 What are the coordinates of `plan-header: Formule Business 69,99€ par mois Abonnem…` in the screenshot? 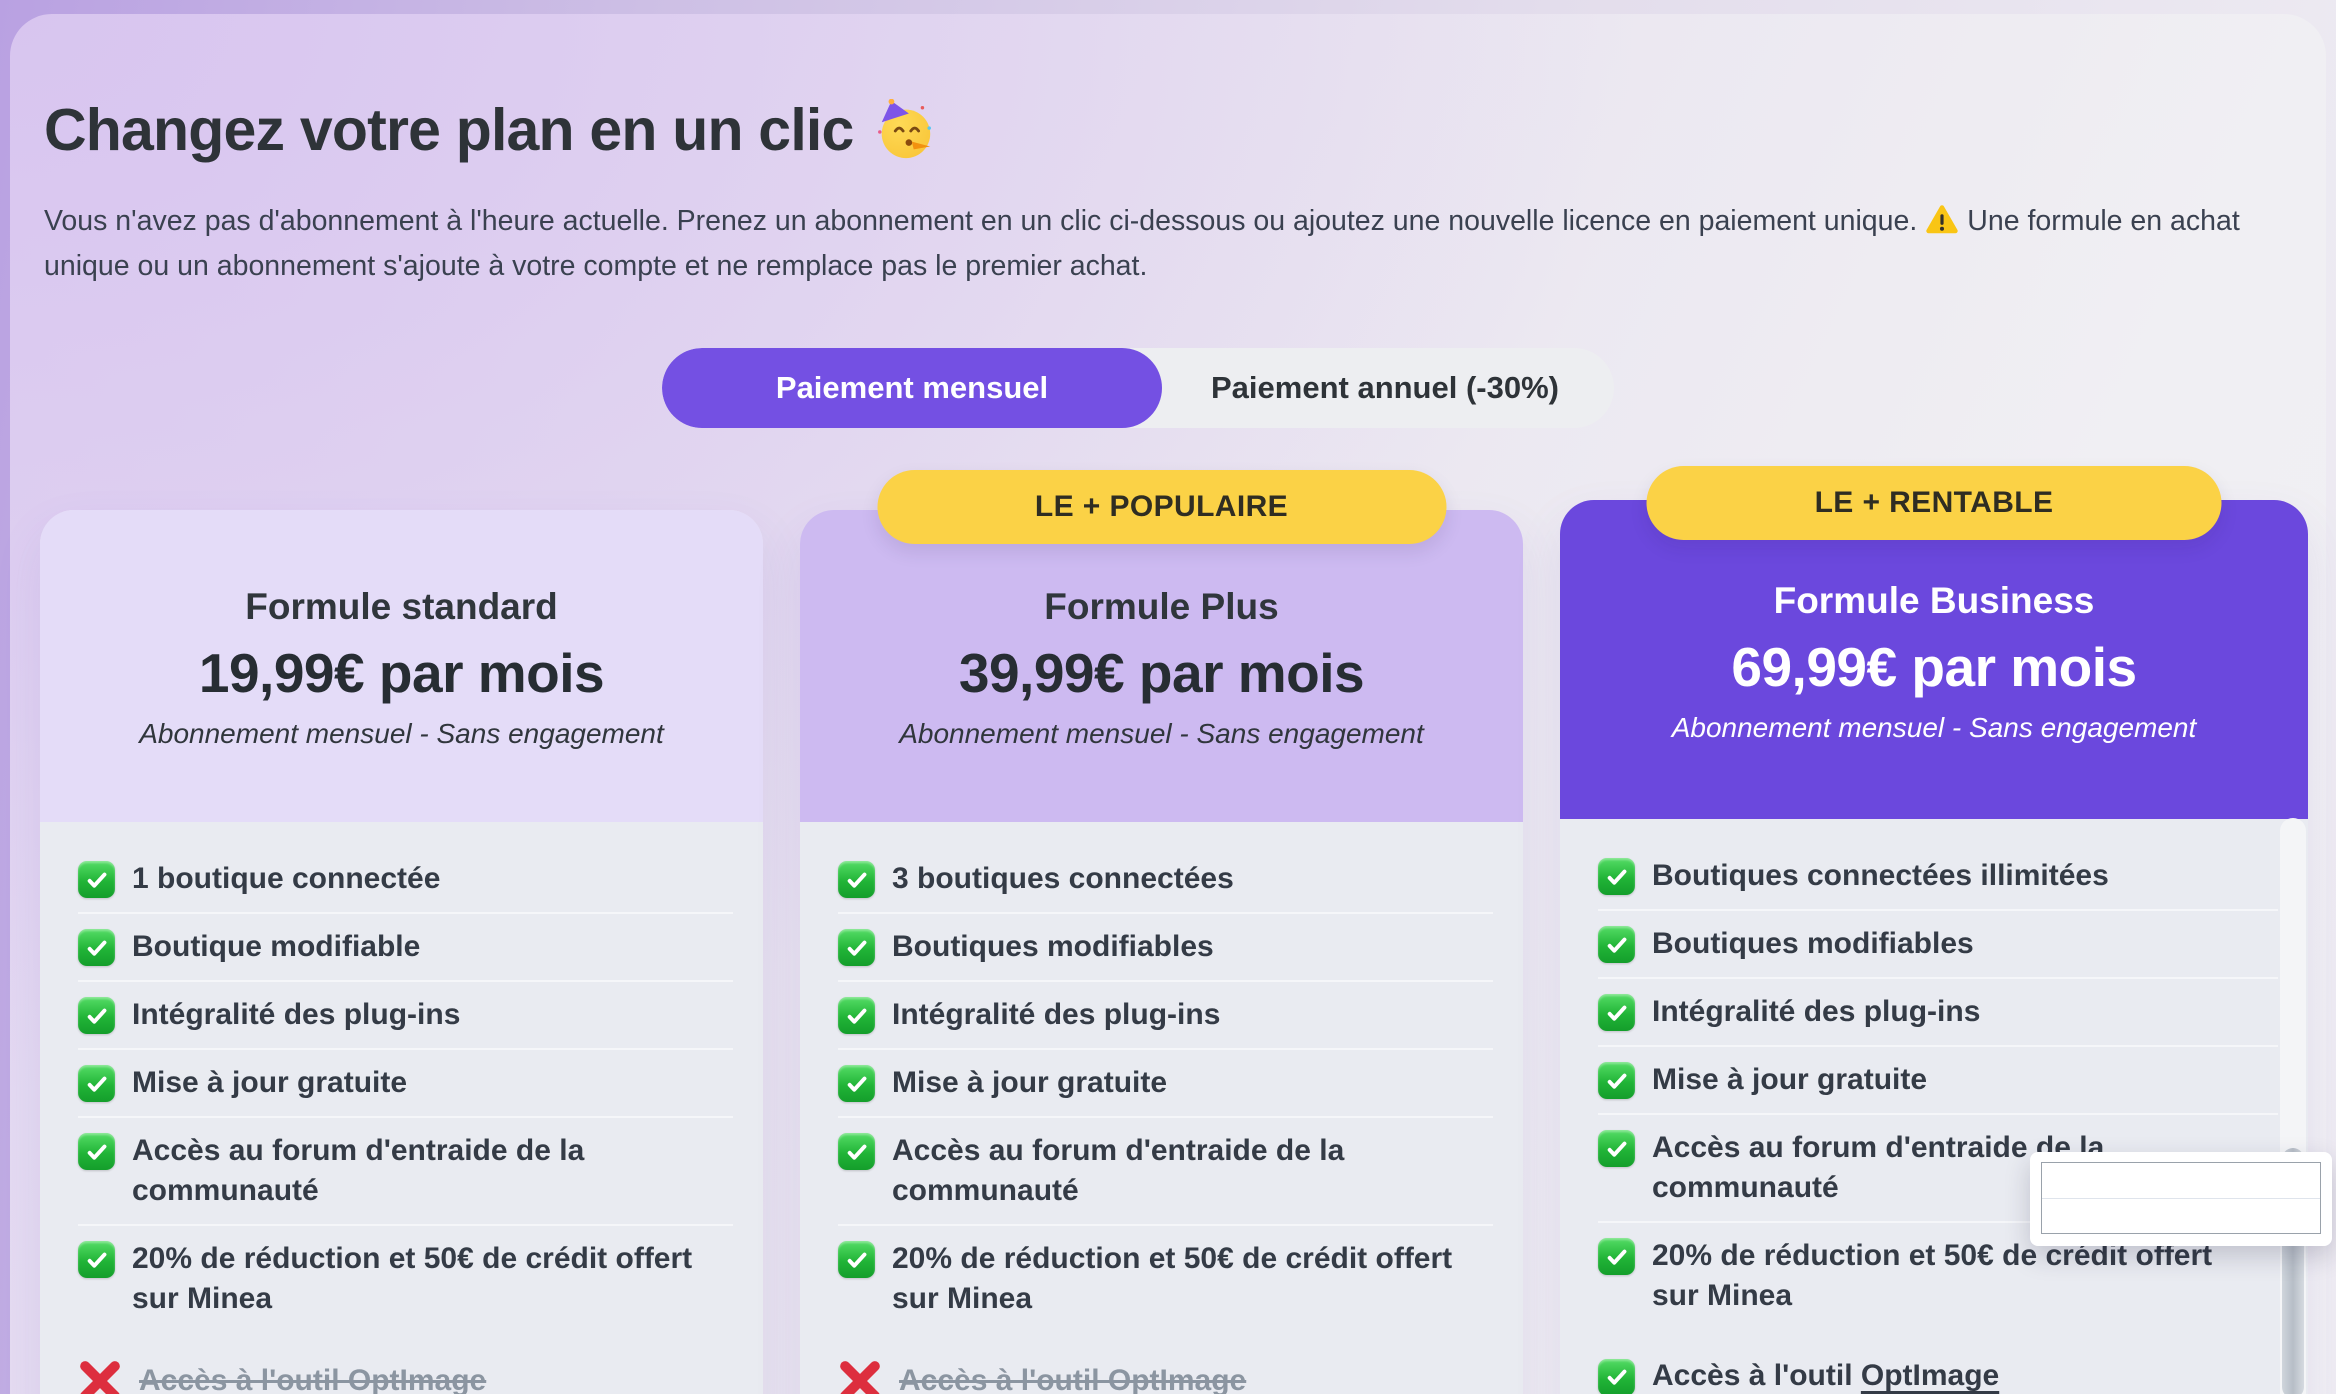 It's located at (1934, 659).